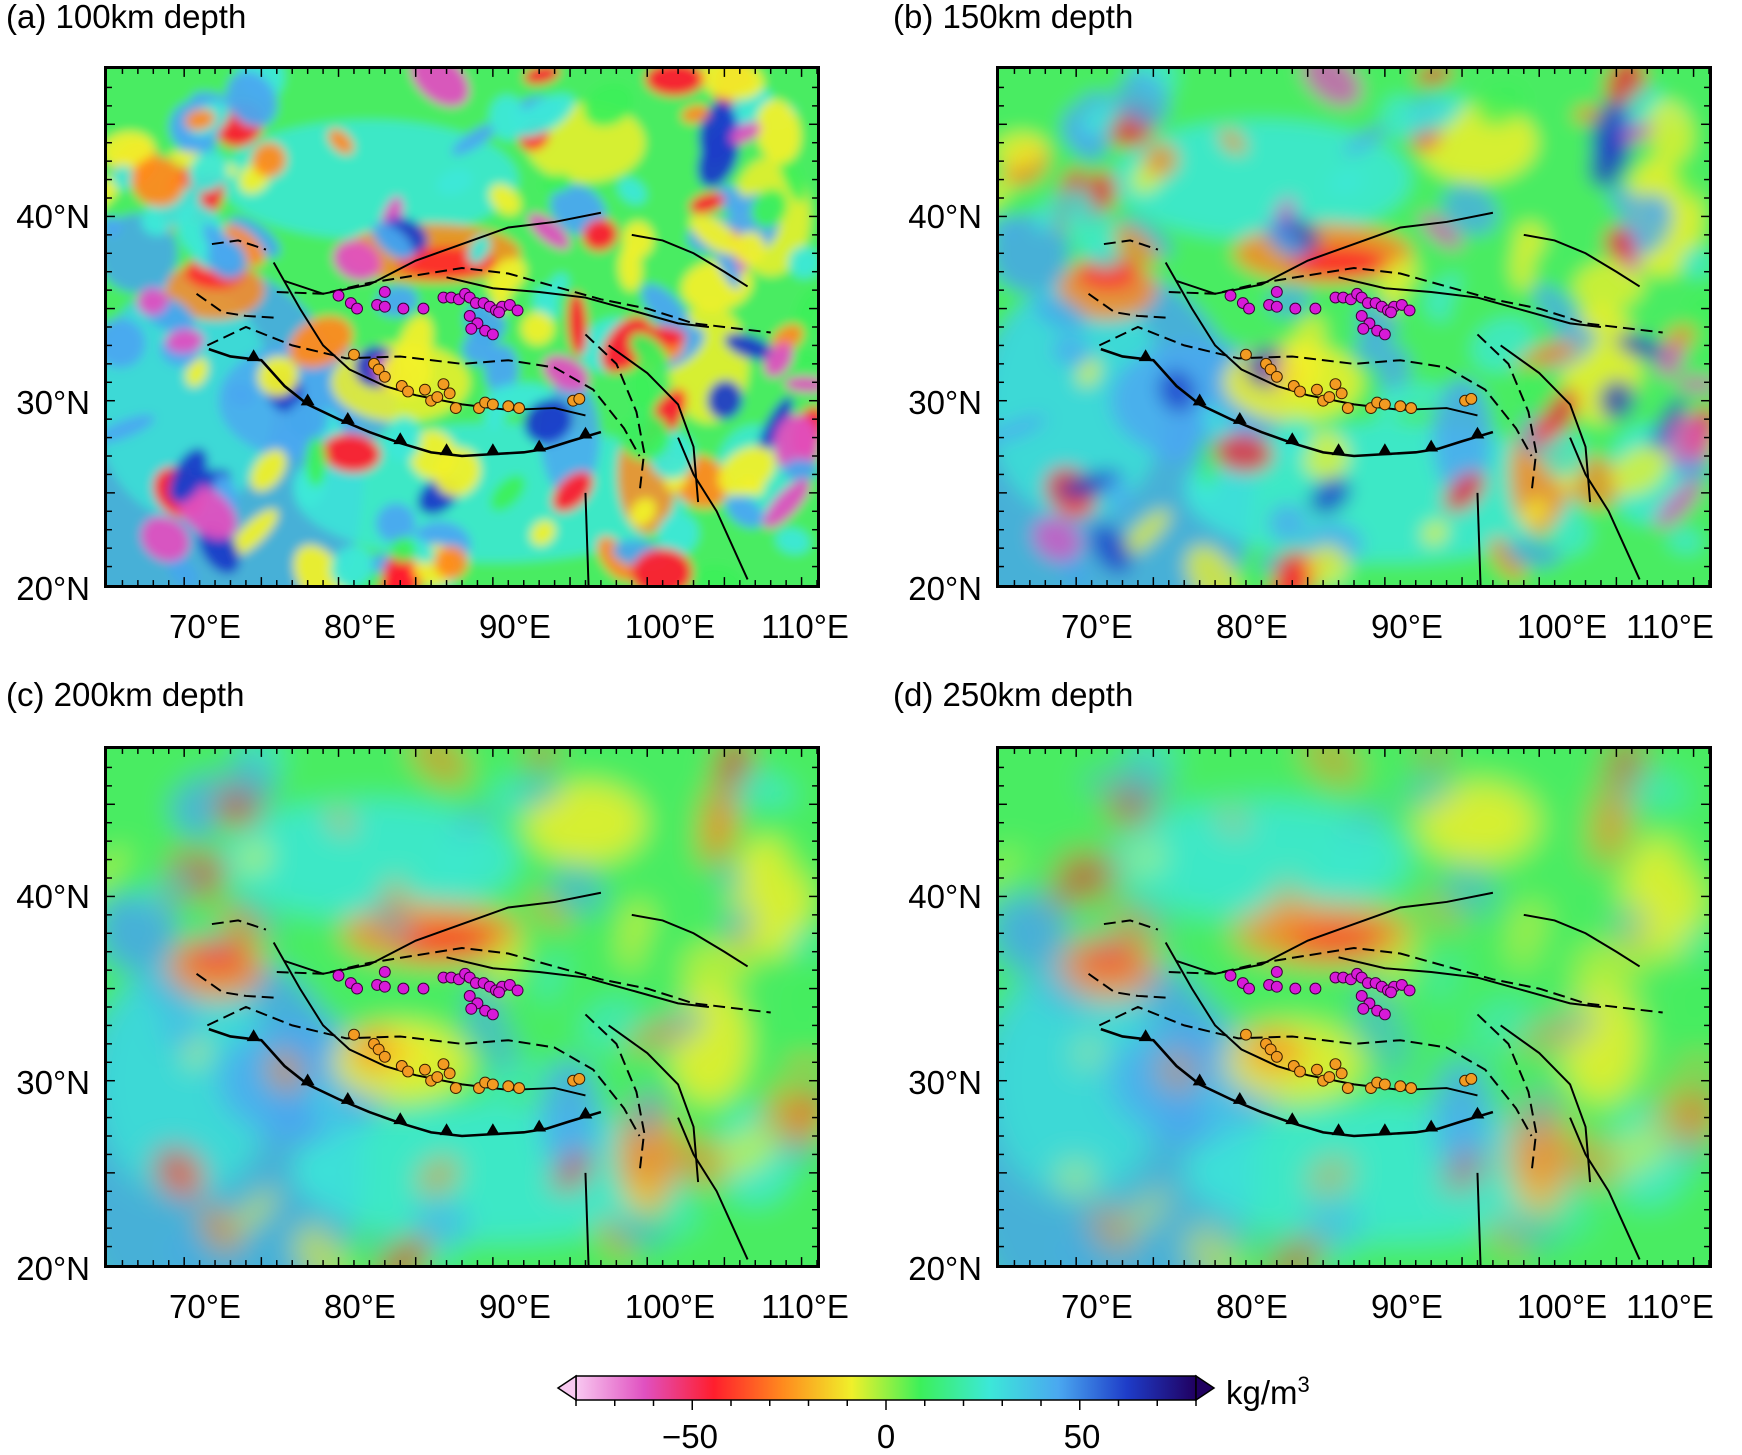 This screenshot has width=1742, height=1455. I want to click on colorbar-tick-label-0: 0, so click(886, 1436).